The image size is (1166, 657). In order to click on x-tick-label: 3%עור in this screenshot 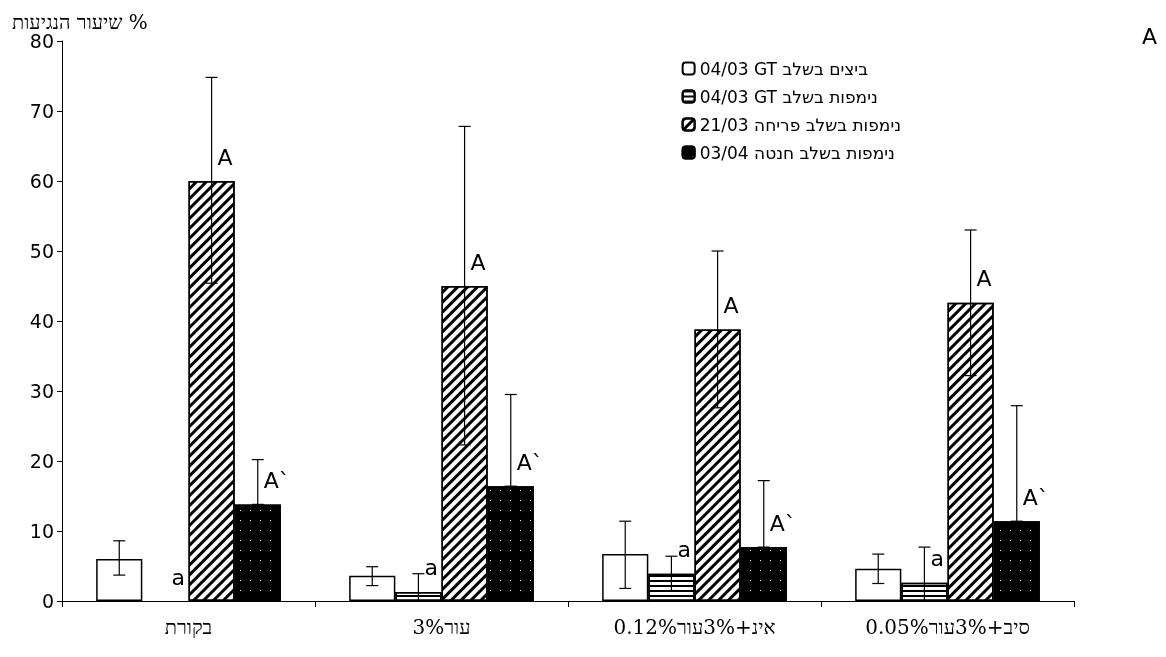, I will do `click(441, 627)`.